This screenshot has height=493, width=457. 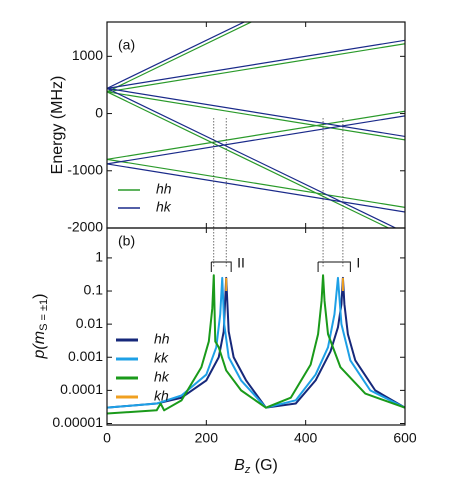 I want to click on y-tick-label: 0.0001, so click(x=81, y=389).